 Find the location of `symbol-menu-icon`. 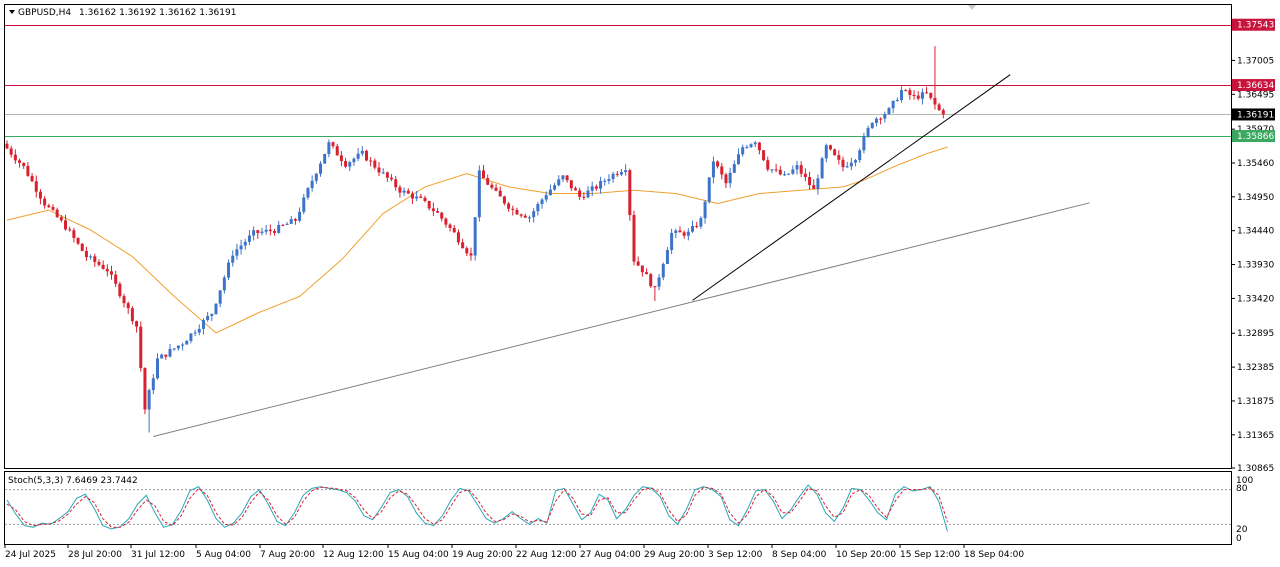

symbol-menu-icon is located at coordinates (12, 12).